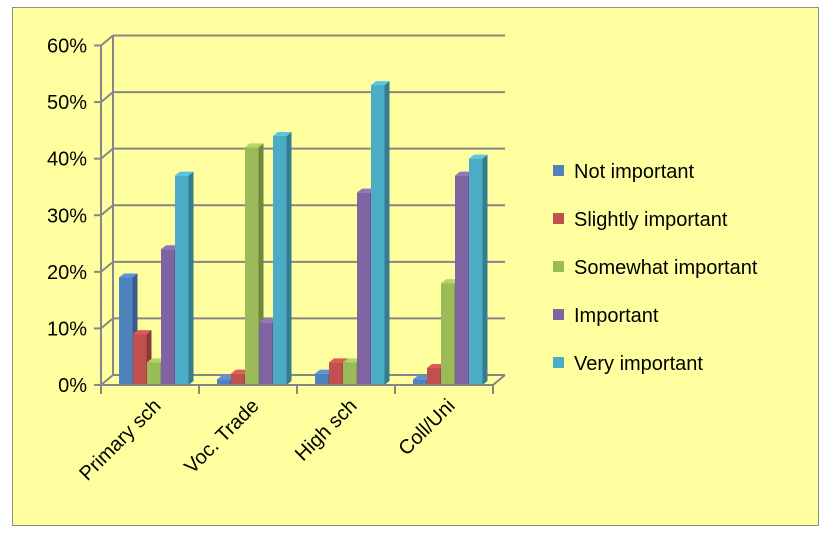  What do you see at coordinates (221, 436) in the screenshot?
I see `x-tick-label: Voc. Trade` at bounding box center [221, 436].